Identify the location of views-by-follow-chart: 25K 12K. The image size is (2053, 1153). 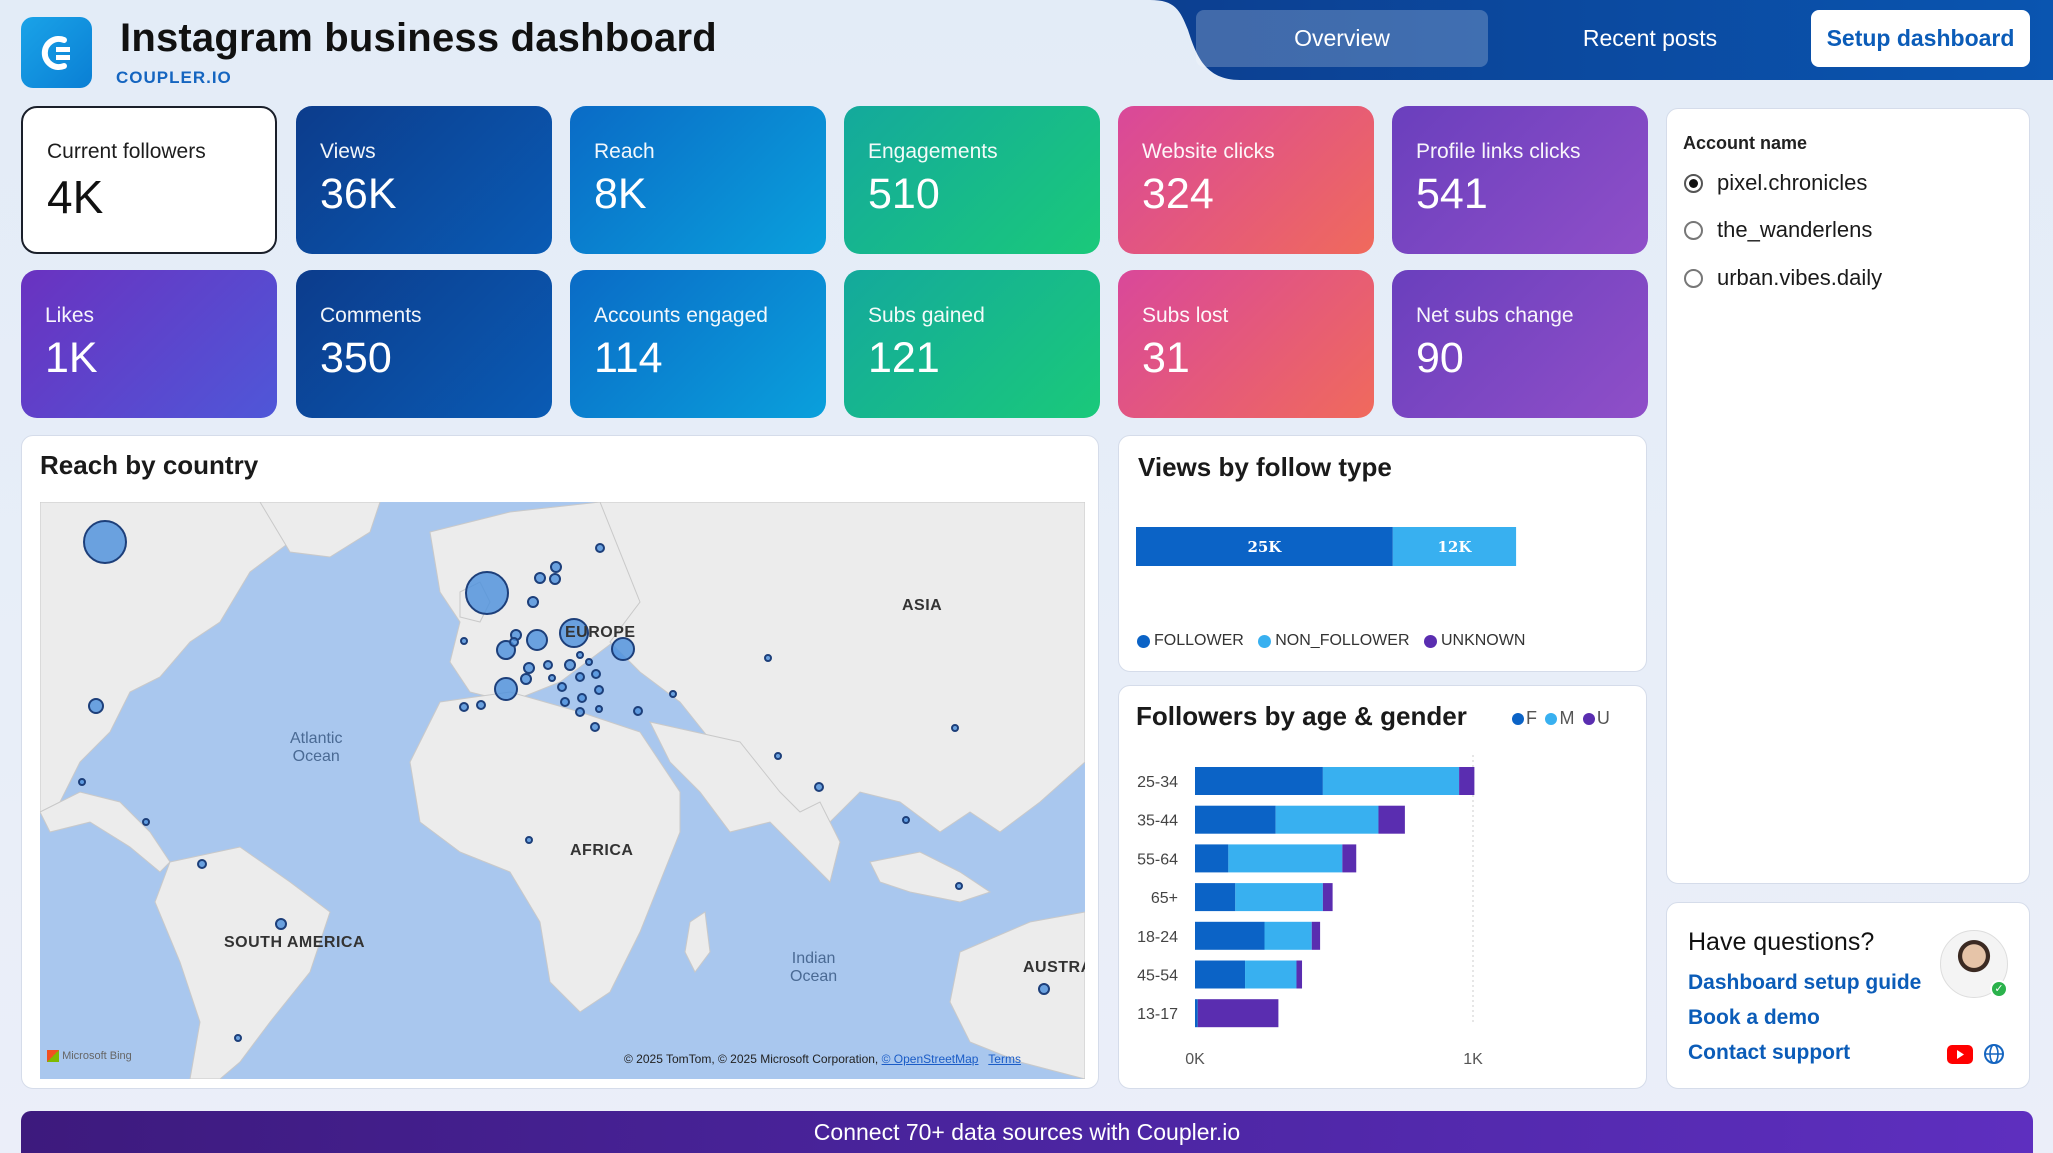
(1326, 546).